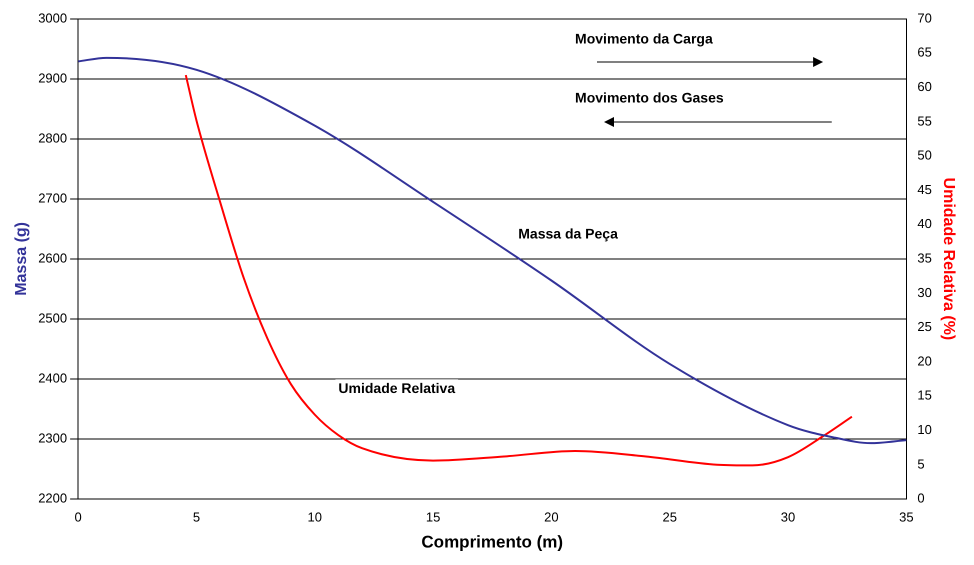 The width and height of the screenshot is (974, 565). I want to click on x-tick-label: 20, so click(551, 516).